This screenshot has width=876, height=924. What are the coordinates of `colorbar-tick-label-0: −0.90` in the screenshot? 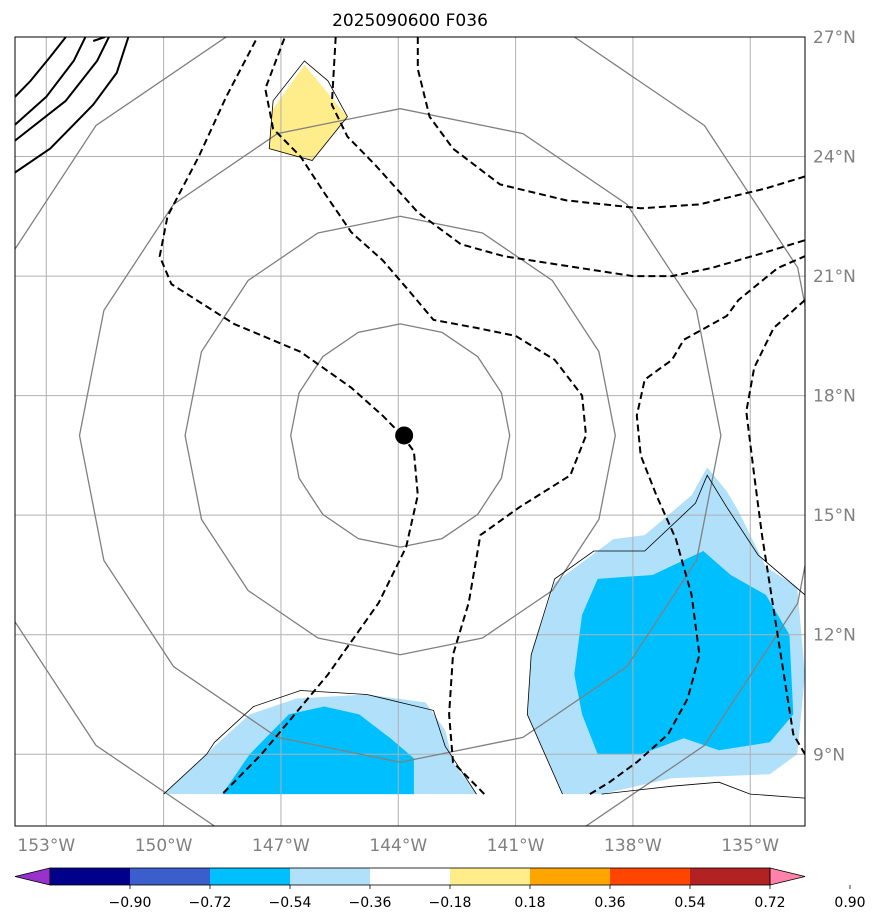 It's located at (130, 903).